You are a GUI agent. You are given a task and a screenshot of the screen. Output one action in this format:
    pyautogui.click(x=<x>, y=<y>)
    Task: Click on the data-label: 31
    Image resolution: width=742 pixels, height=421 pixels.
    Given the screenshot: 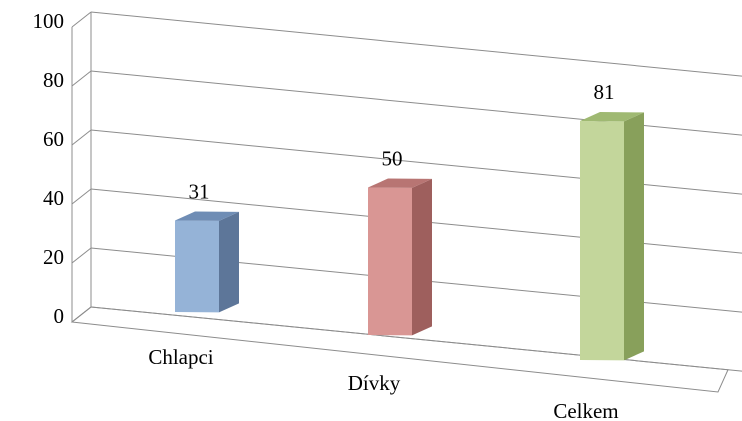 What is the action you would take?
    pyautogui.click(x=199, y=192)
    